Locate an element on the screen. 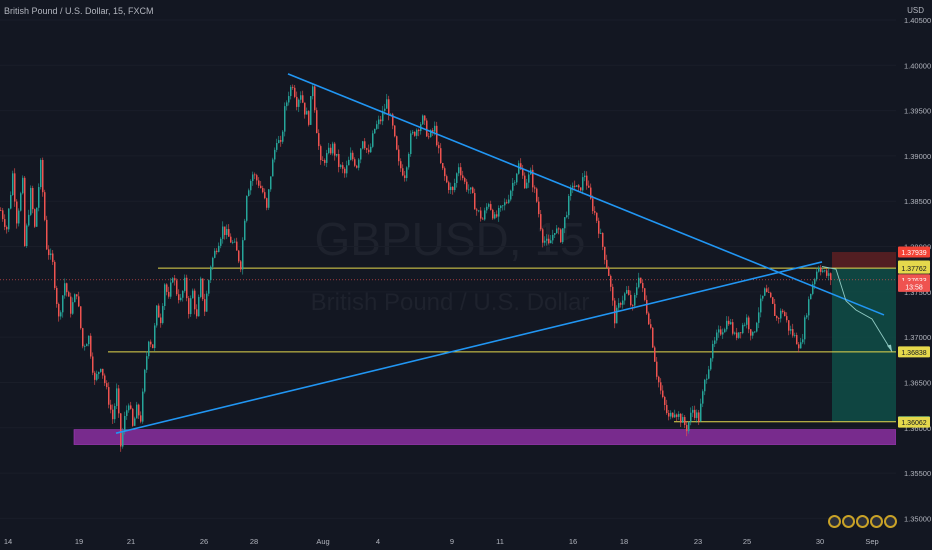  time-axis is located at coordinates (466, 541).